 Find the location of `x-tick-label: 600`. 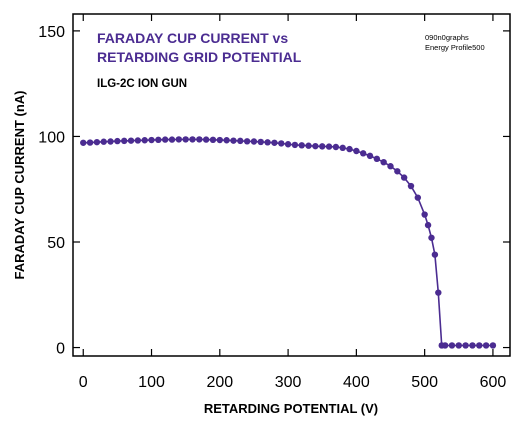

x-tick-label: 600 is located at coordinates (493, 382).